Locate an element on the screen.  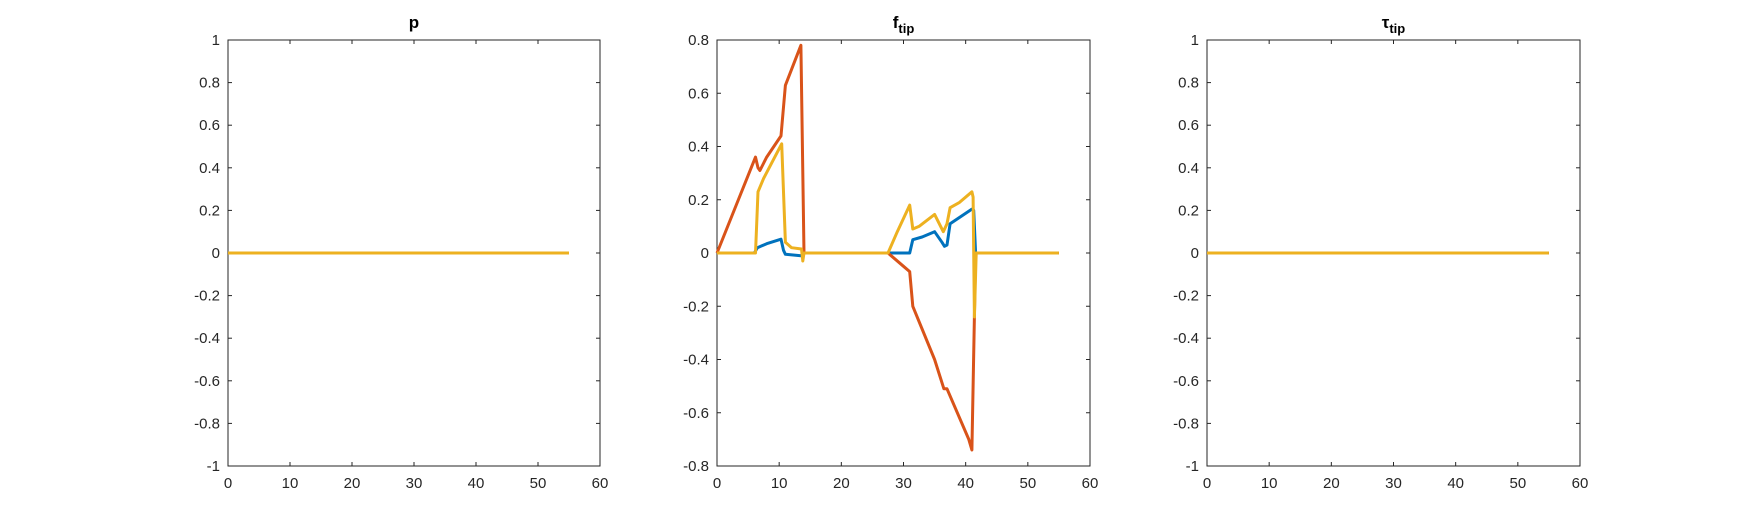
chart-title: τtip is located at coordinates (1394, 24).